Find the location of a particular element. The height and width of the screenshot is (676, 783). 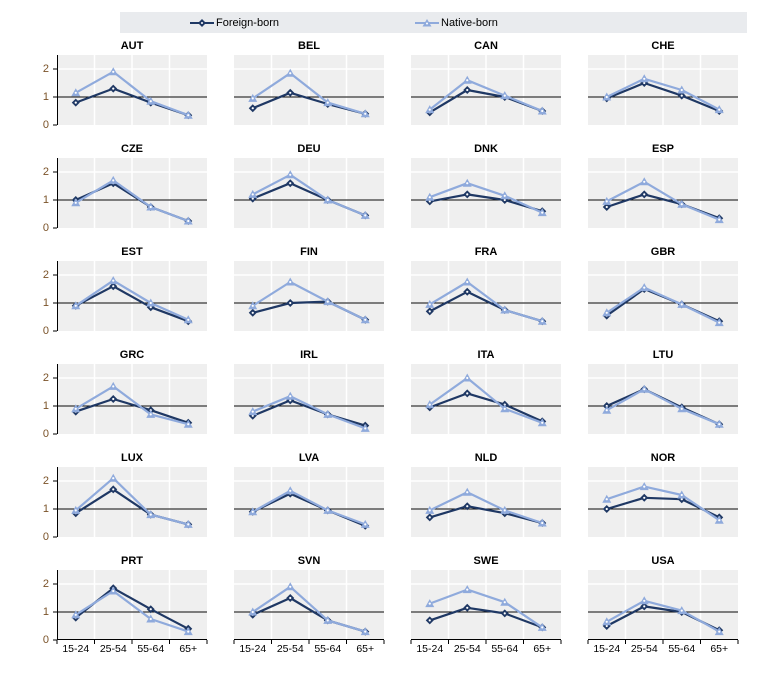

panel-CAN: CAN is located at coordinates (486, 82).